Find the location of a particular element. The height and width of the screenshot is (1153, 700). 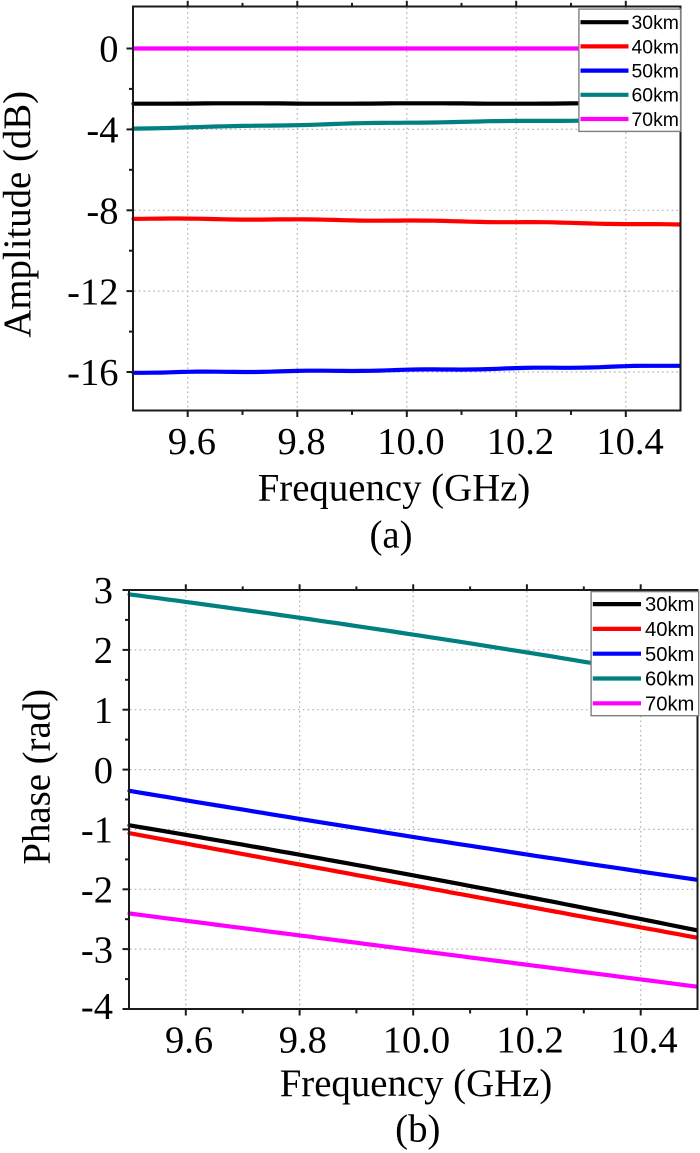

svg-text: -8 is located at coordinates (102, 212).